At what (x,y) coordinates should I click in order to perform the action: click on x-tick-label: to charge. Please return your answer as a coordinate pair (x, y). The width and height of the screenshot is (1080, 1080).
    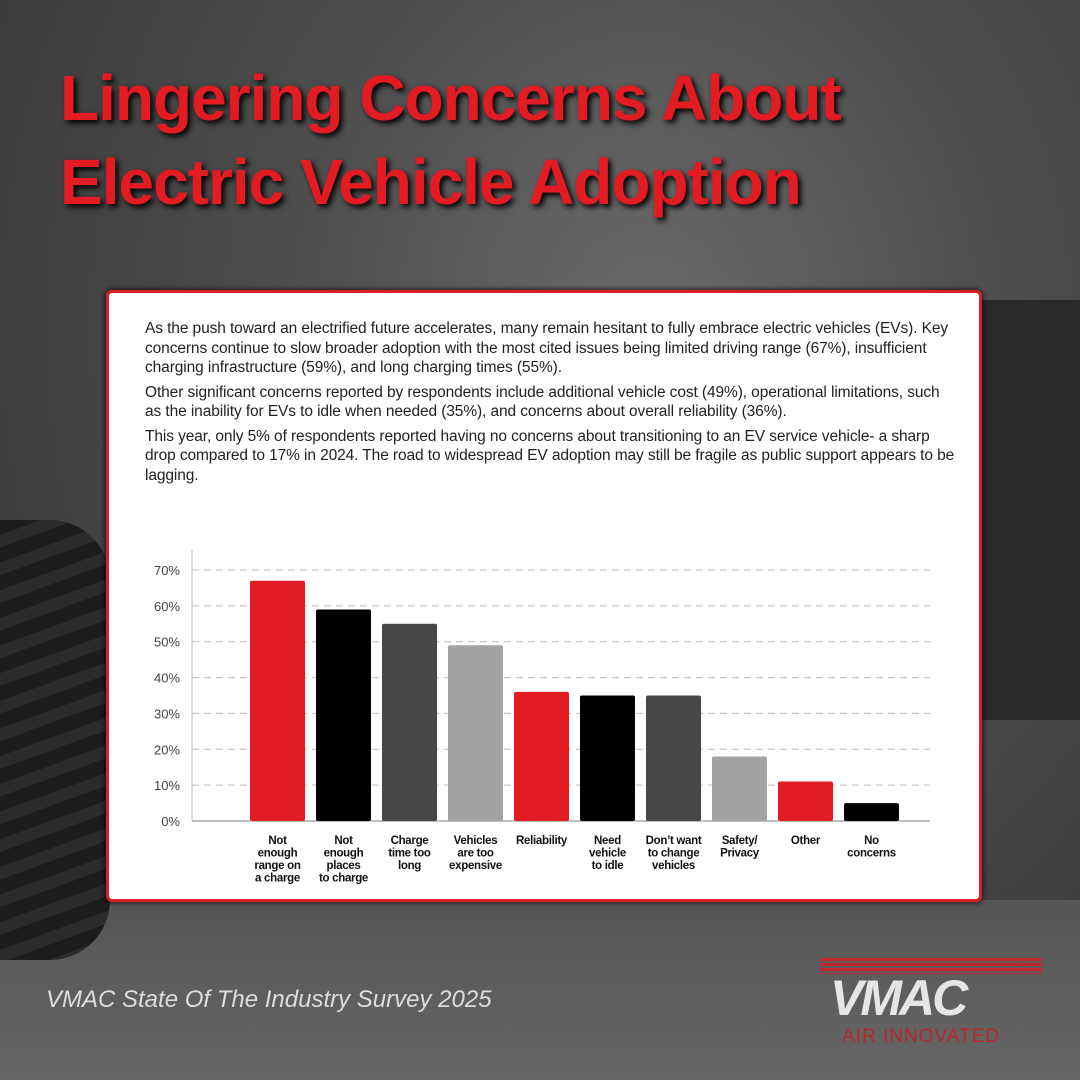
    Looking at the image, I should click on (343, 879).